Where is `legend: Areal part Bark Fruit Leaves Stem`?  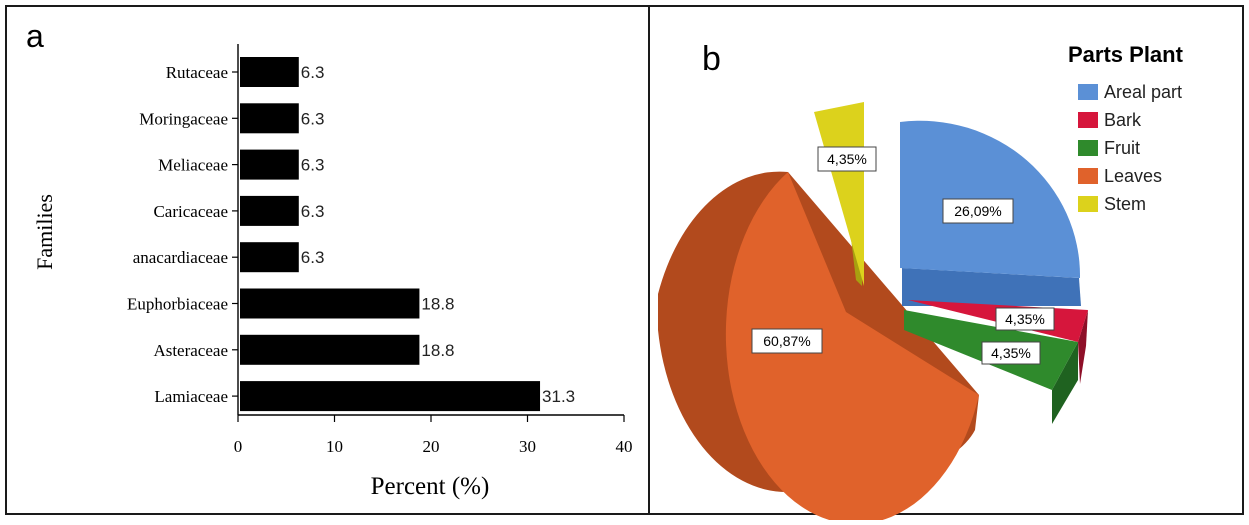 legend: Areal part Bark Fruit Leaves Stem is located at coordinates (1130, 148).